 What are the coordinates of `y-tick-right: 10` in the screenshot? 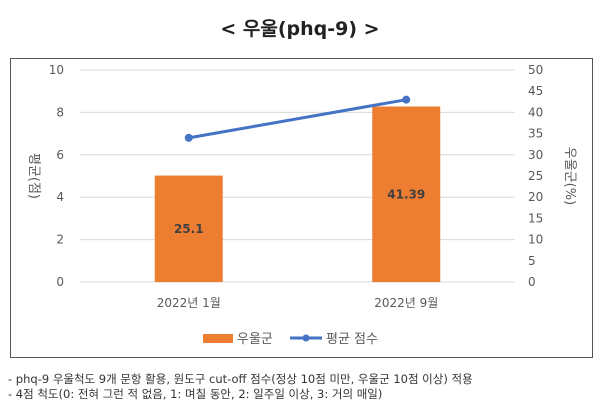 It's located at (535, 240).